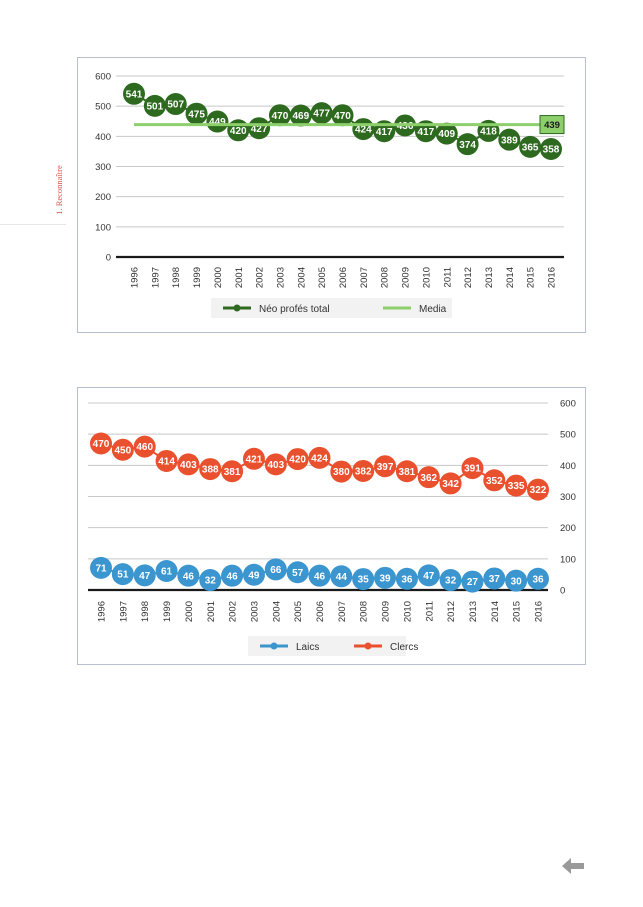 The image size is (643, 907). What do you see at coordinates (488, 132) in the screenshot?
I see `data-label: 418` at bounding box center [488, 132].